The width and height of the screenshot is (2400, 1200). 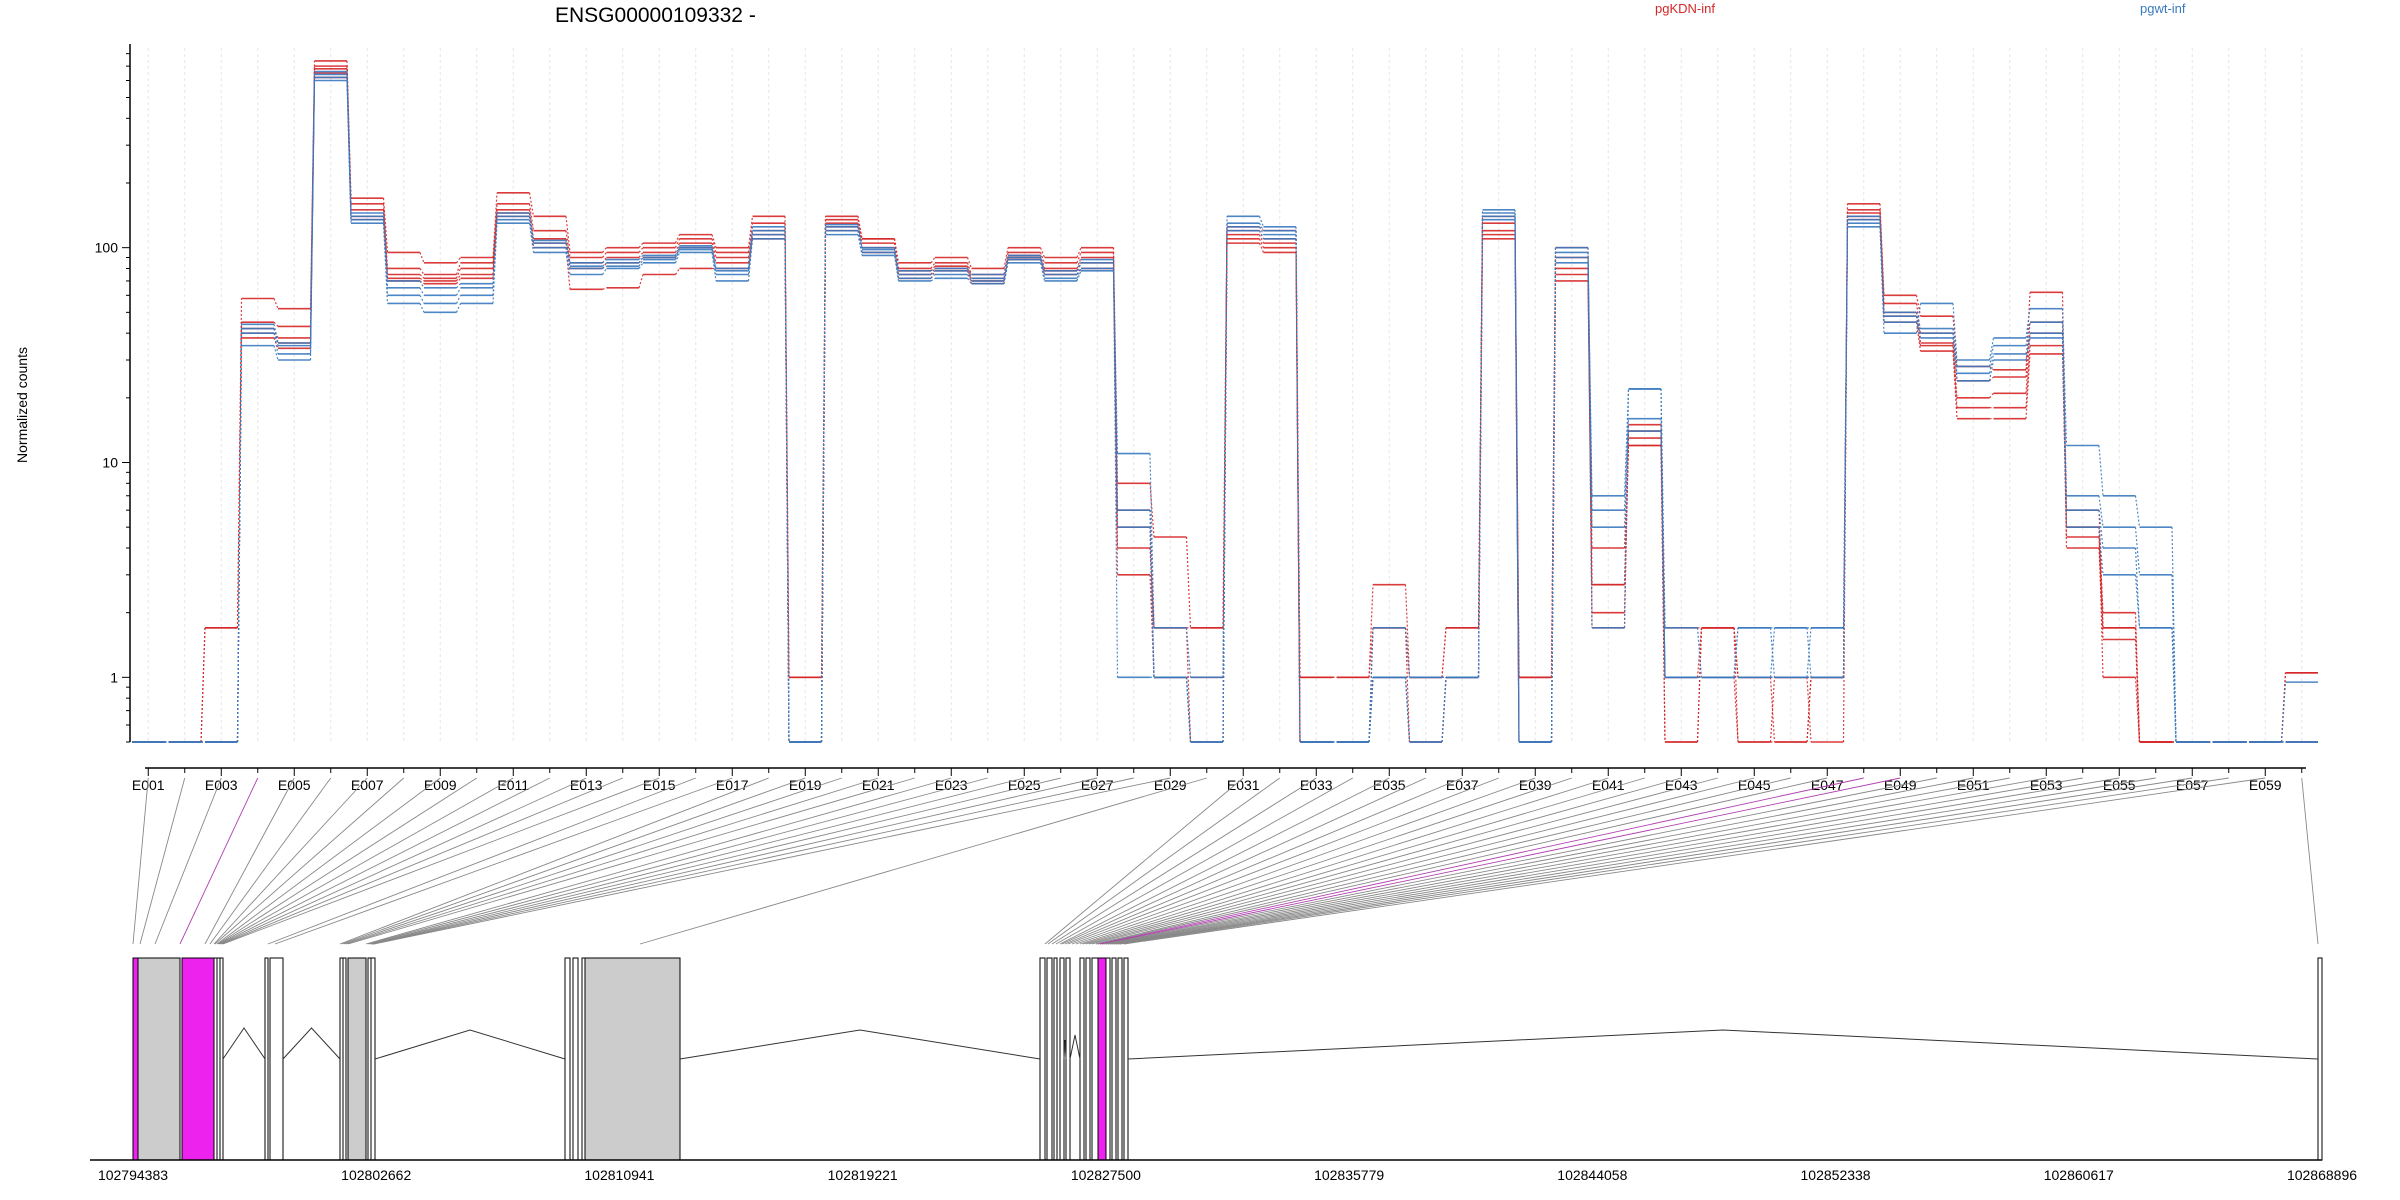 What do you see at coordinates (114, 677) in the screenshot?
I see `y-tick-label: 1` at bounding box center [114, 677].